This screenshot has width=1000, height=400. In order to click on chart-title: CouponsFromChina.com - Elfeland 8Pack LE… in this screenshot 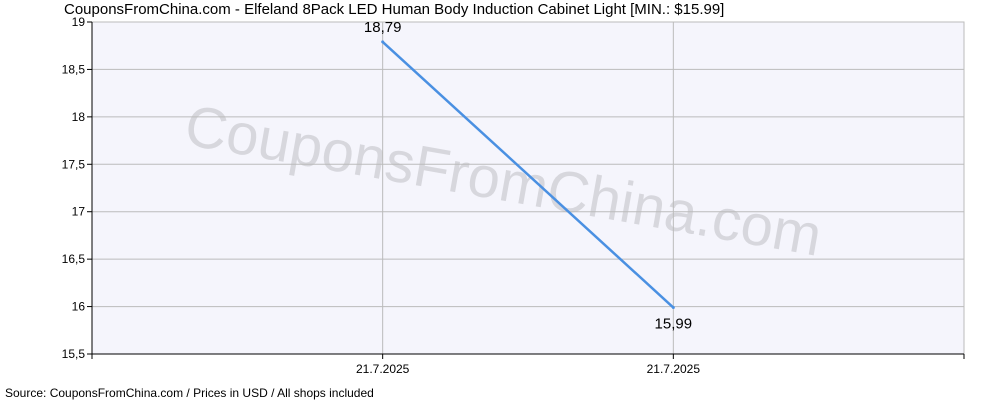, I will do `click(394, 9)`.